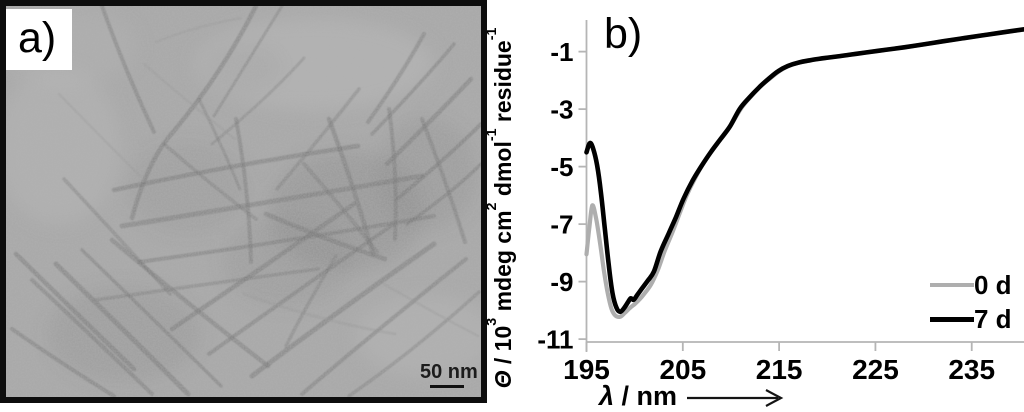 The width and height of the screenshot is (1024, 412). Describe the element at coordinates (735, 398) in the screenshot. I see `x-axis-arrow` at that location.